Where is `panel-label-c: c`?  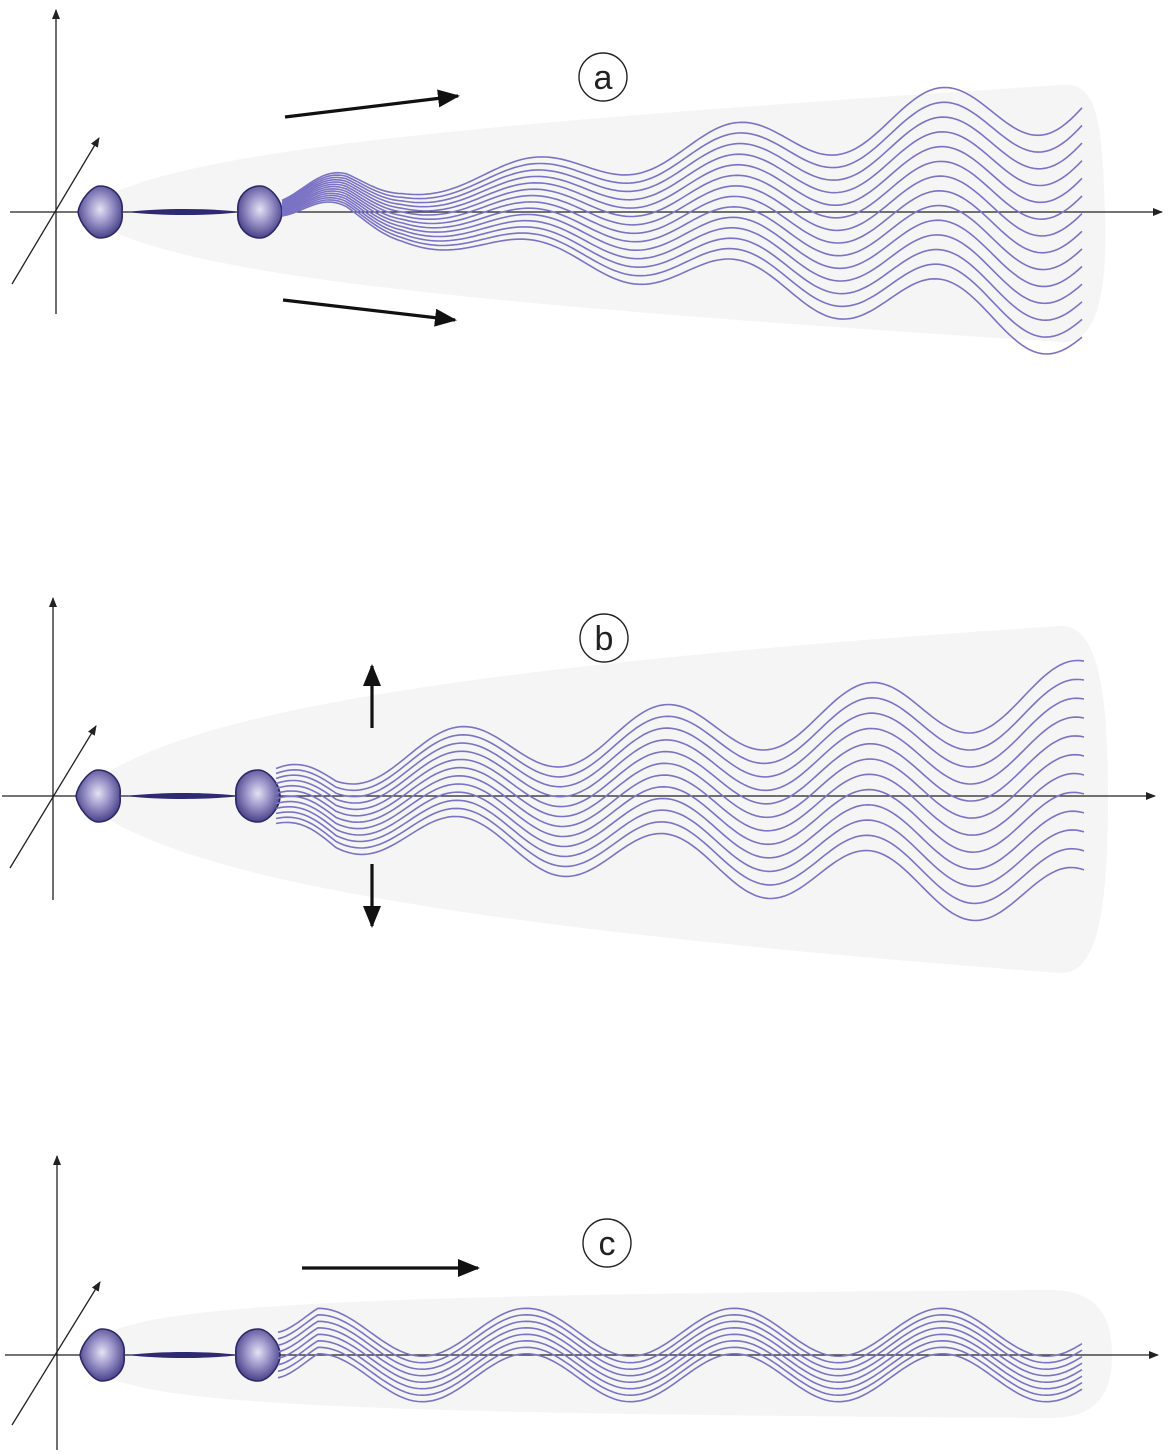 panel-label-c: c is located at coordinates (607, 1243).